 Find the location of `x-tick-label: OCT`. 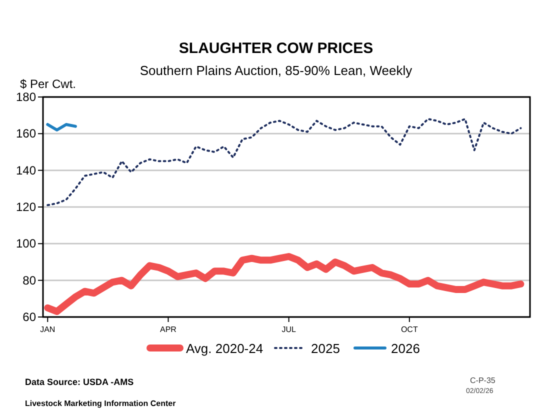

x-tick-label: OCT is located at coordinates (409, 329).